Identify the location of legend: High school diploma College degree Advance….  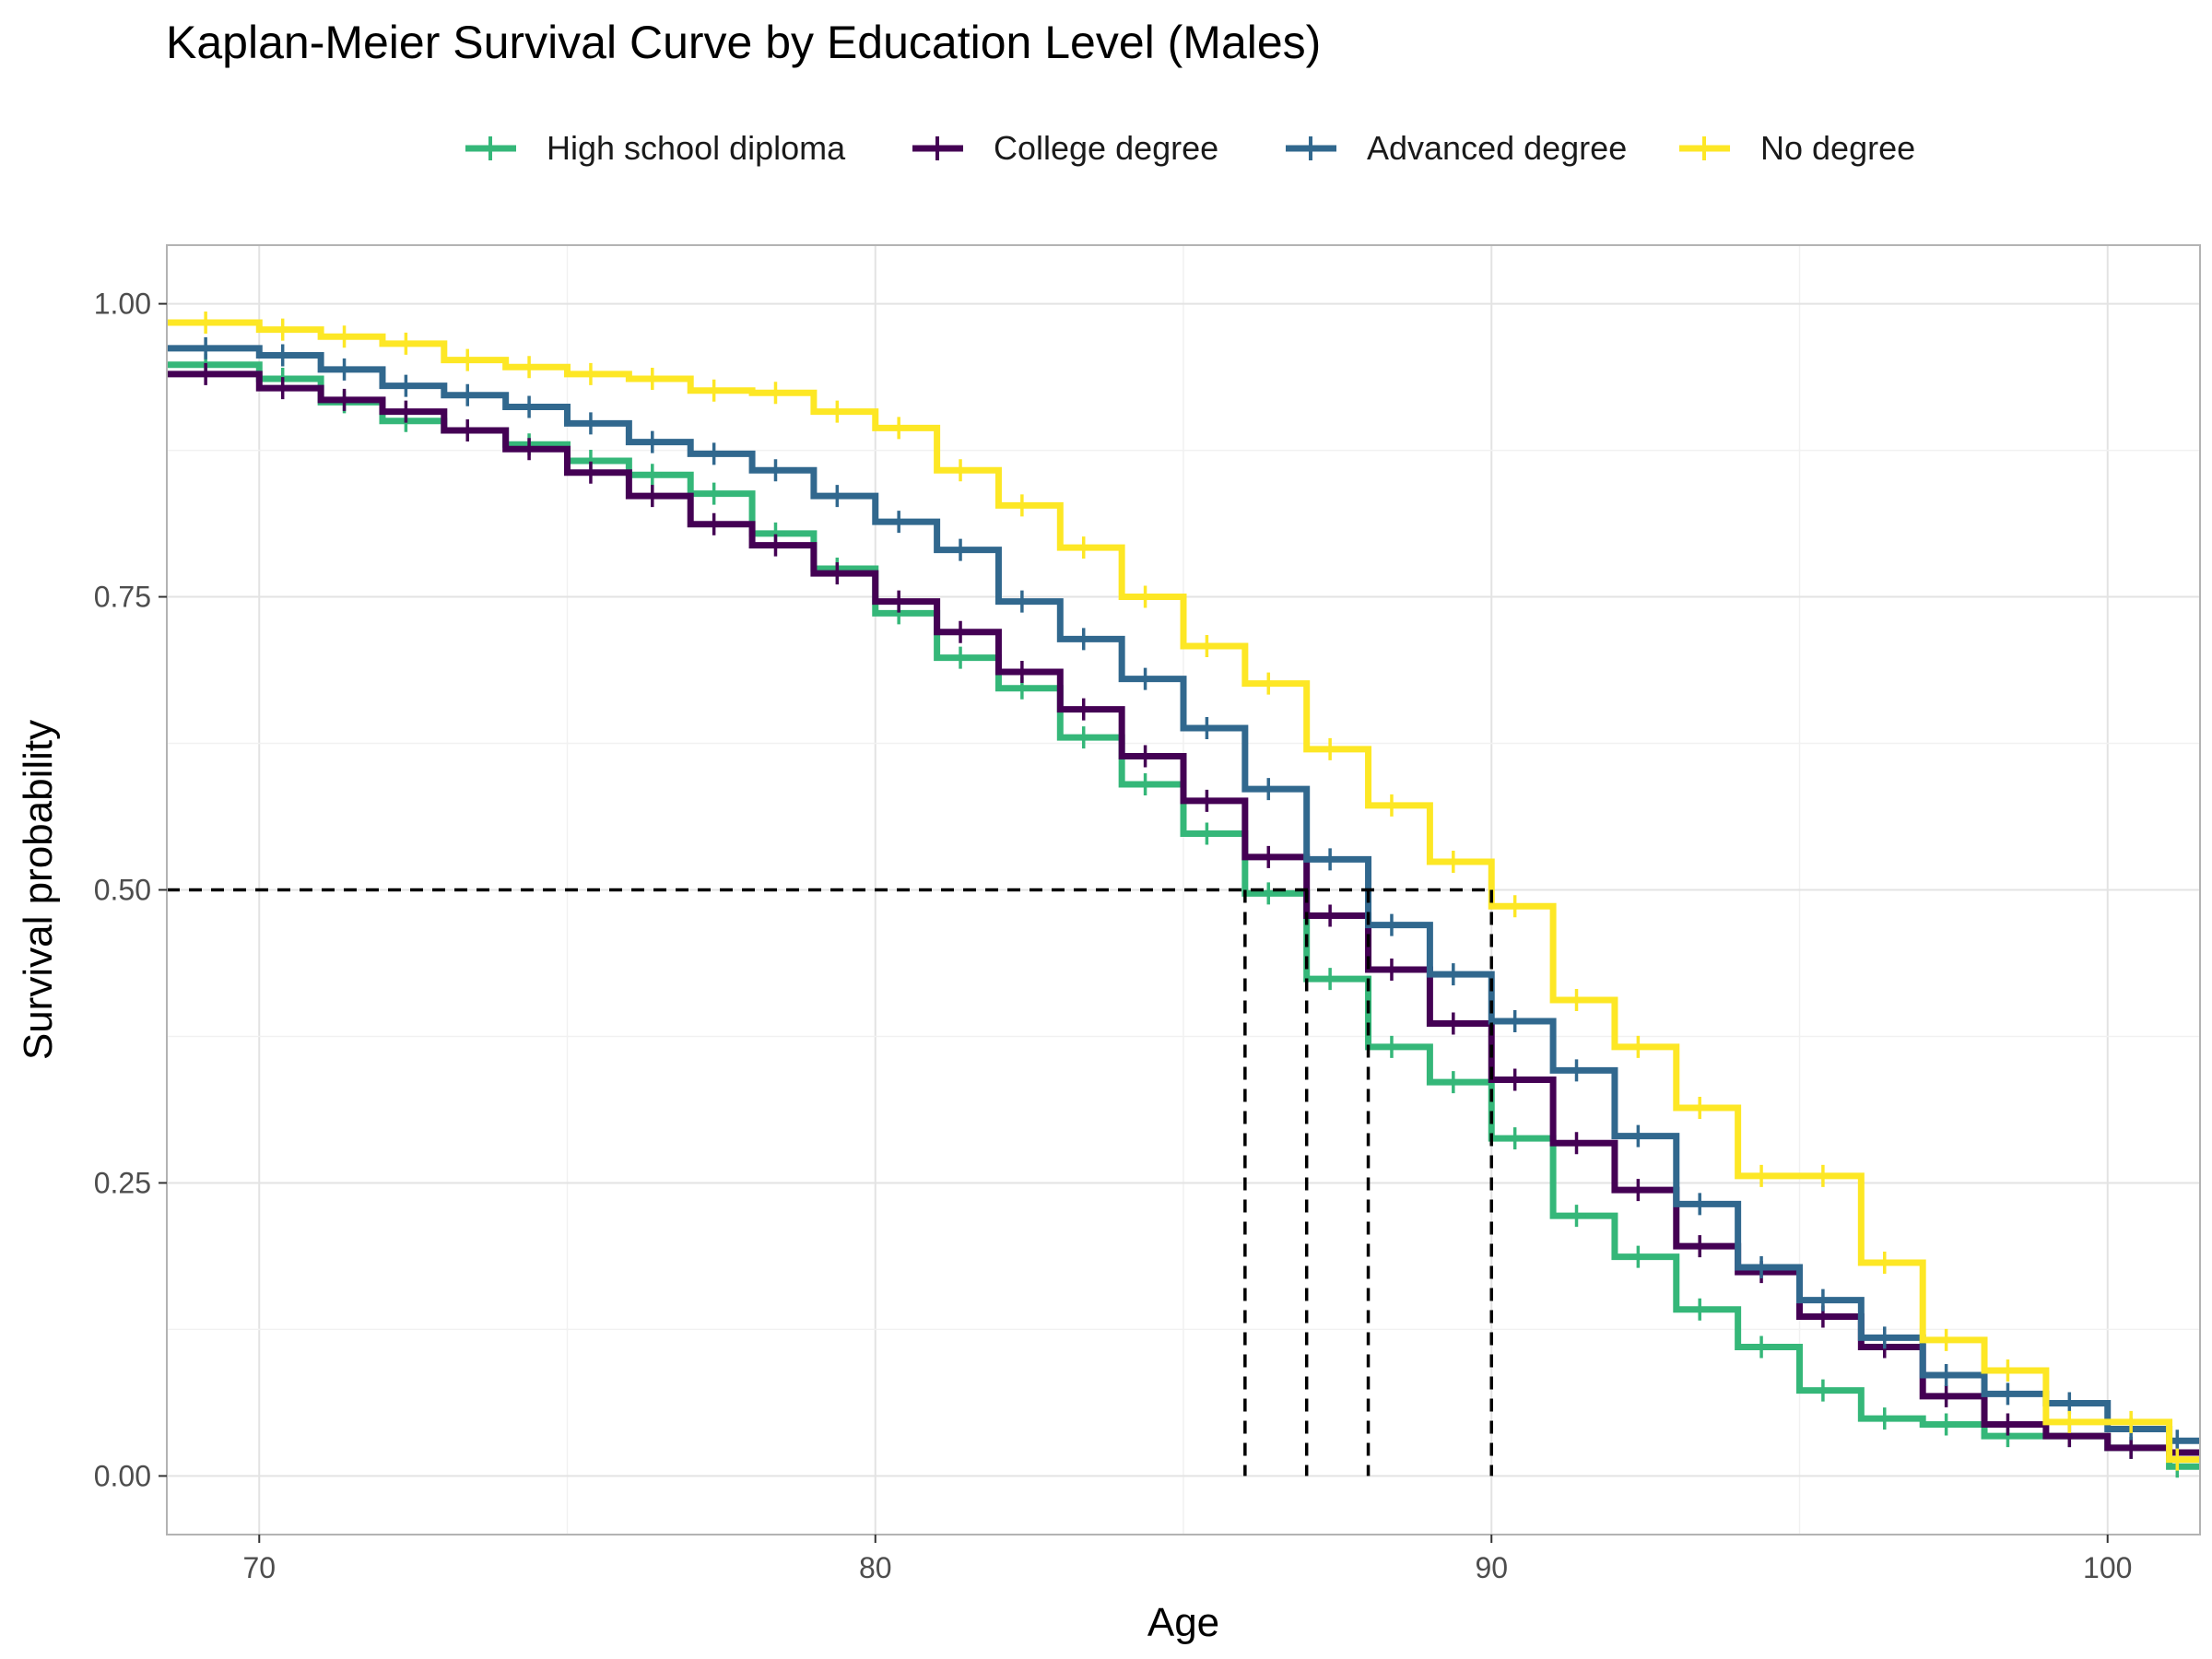
(1190, 148).